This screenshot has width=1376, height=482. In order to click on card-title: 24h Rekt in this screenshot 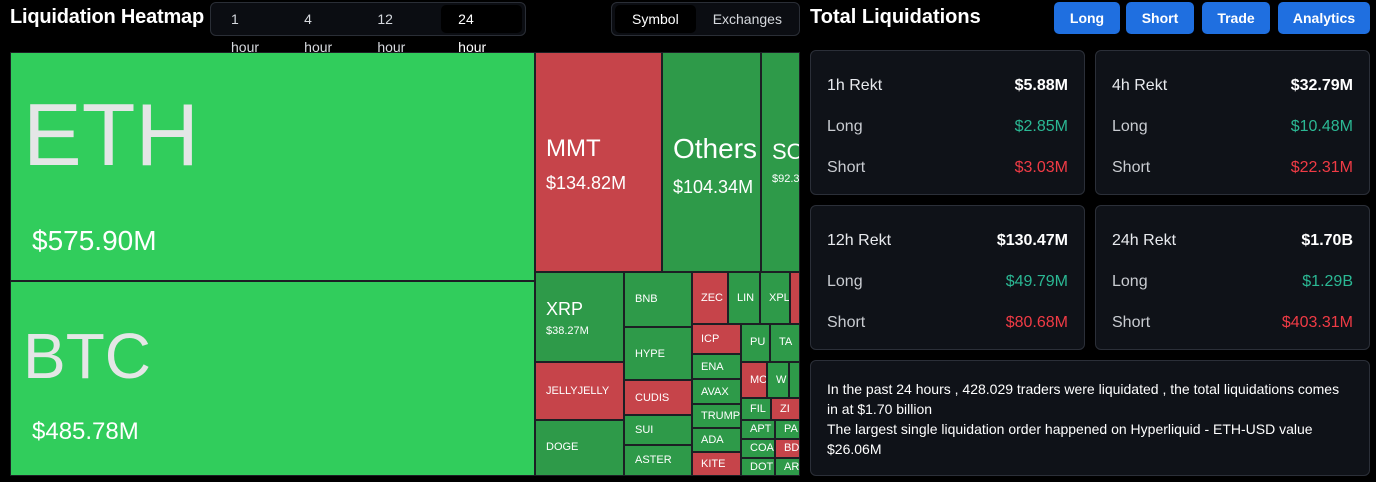, I will do `click(1144, 240)`.